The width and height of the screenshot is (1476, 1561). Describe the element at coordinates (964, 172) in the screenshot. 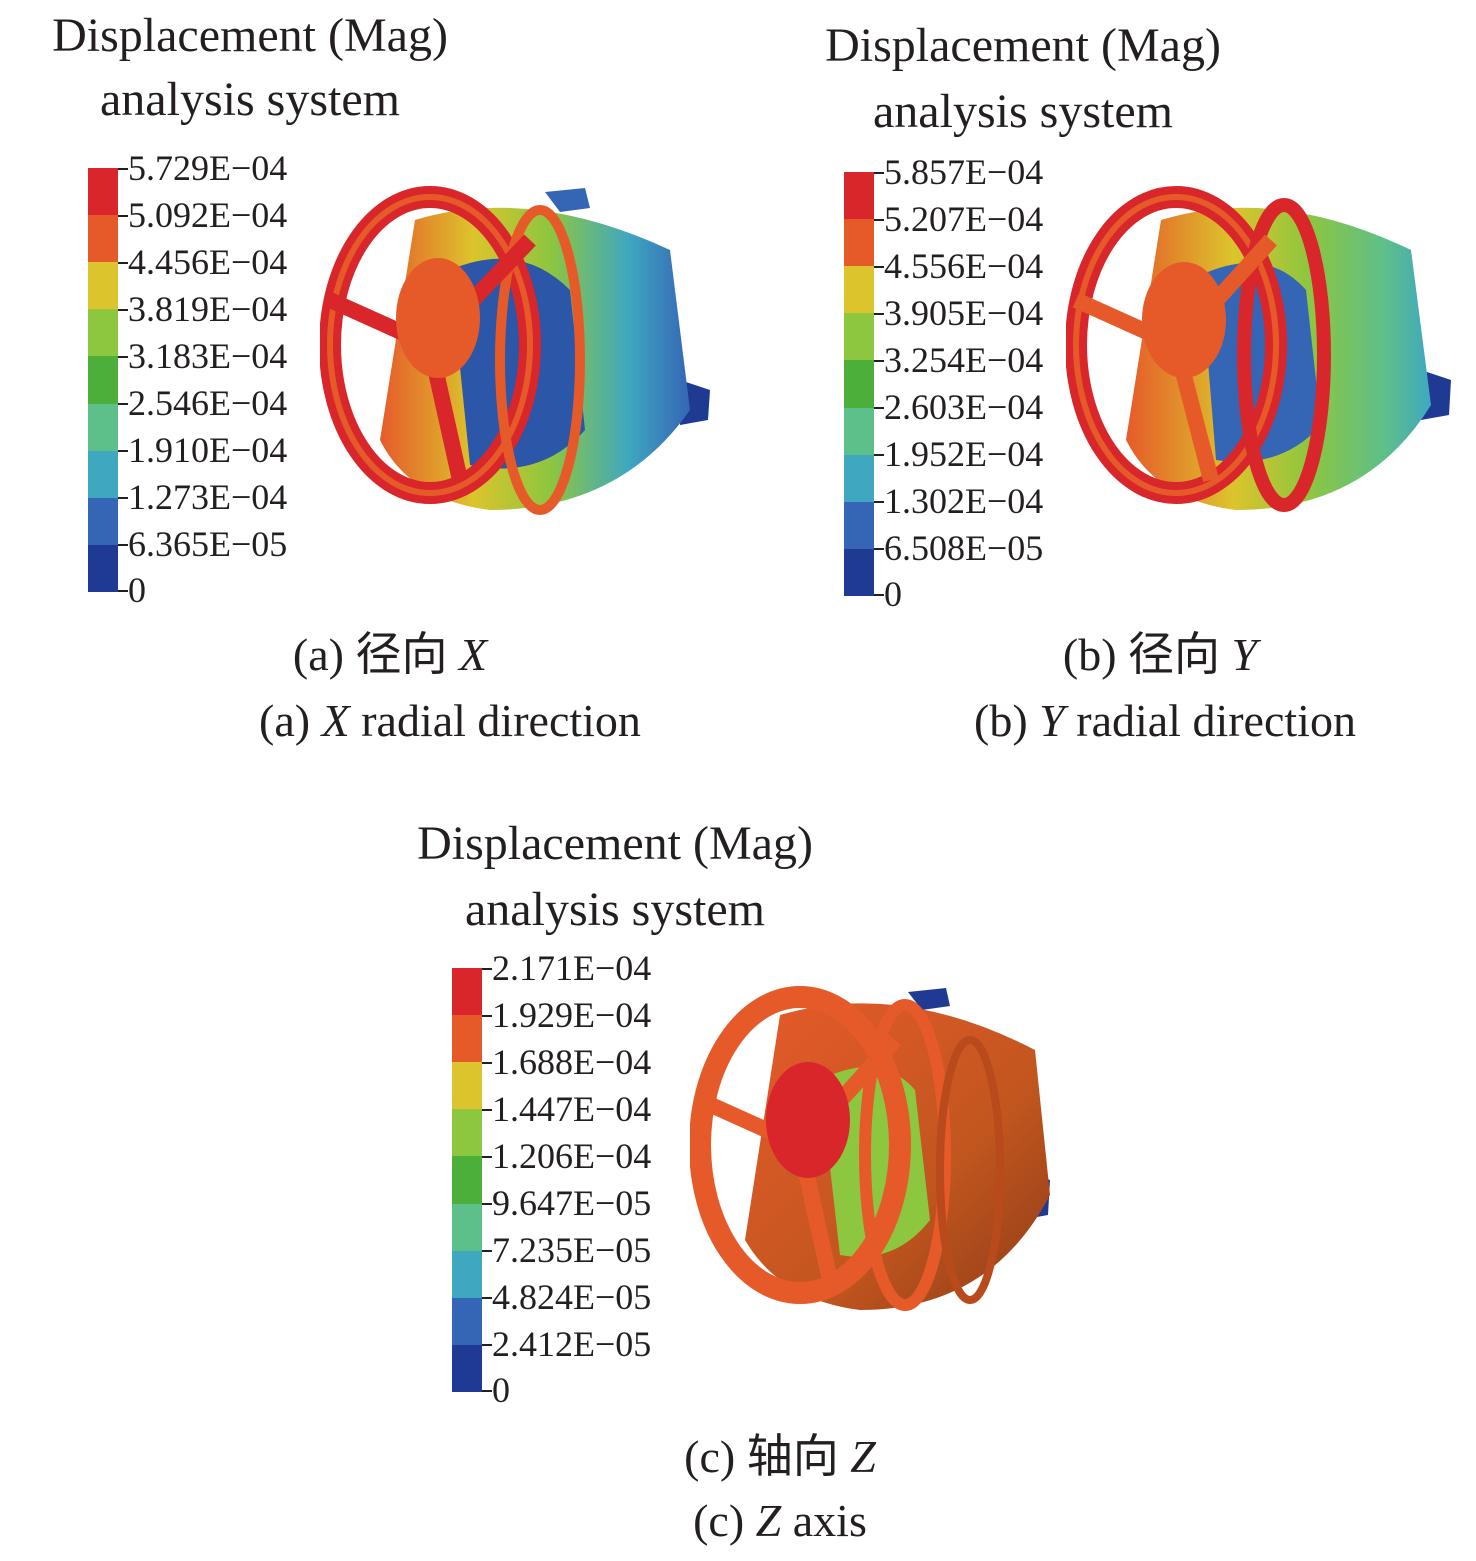

I see `colorbar-label: 5.857E−04` at that location.